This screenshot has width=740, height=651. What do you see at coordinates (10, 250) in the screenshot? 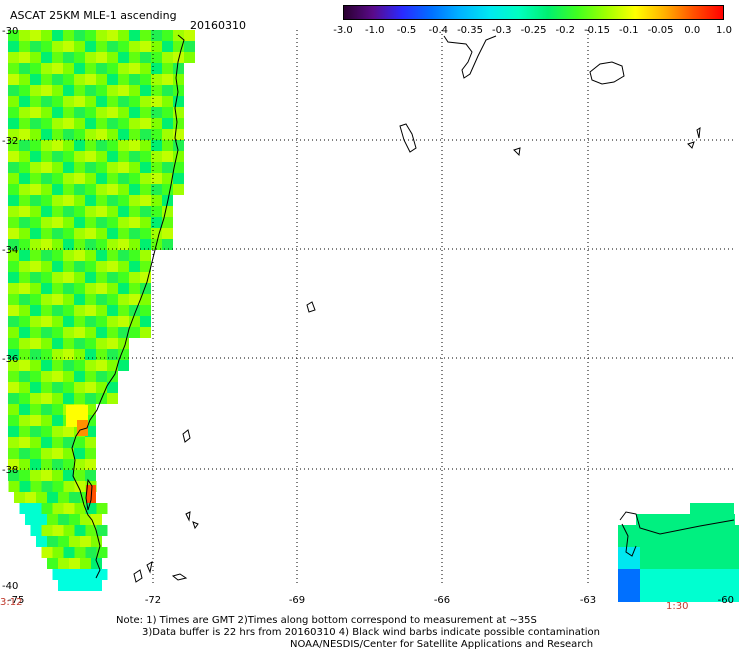
I see `lat-tick-label: -34` at bounding box center [10, 250].